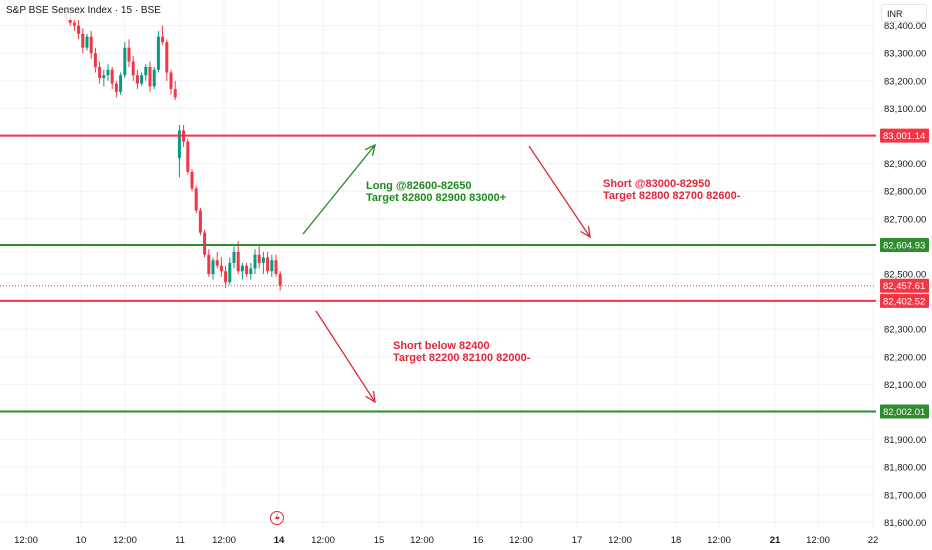 The width and height of the screenshot is (932, 550). What do you see at coordinates (672, 196) in the screenshot?
I see `annotation-line: Target 82800 82700 82600-` at bounding box center [672, 196].